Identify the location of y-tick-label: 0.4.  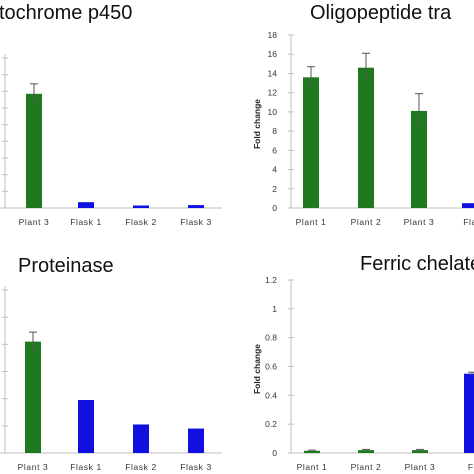
(271, 395).